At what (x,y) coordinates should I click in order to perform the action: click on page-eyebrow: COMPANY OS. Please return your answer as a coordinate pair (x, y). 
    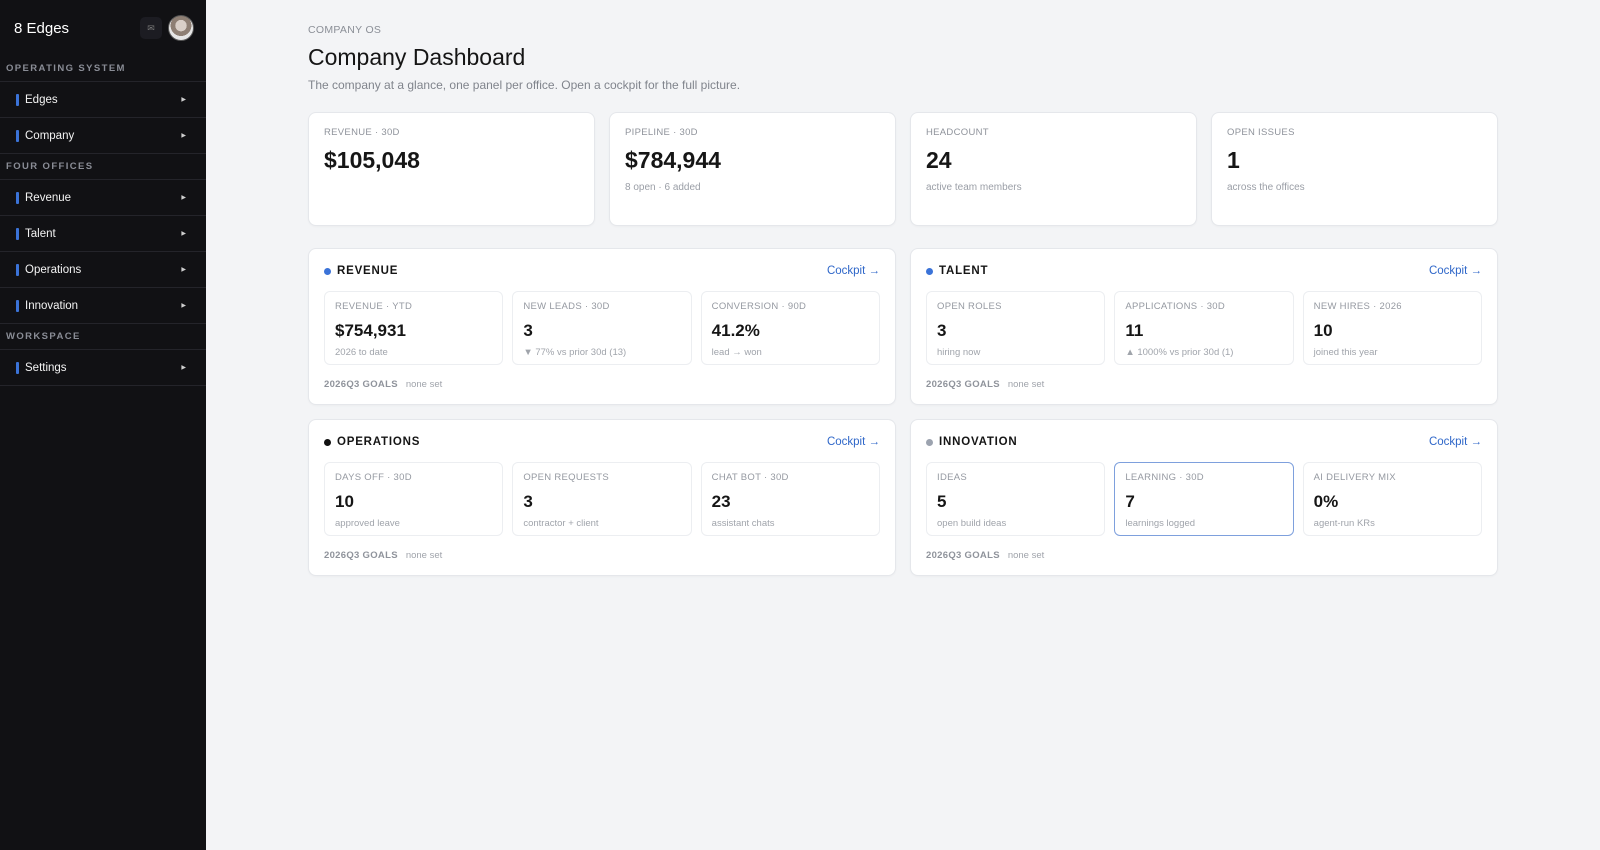
    Looking at the image, I should click on (345, 30).